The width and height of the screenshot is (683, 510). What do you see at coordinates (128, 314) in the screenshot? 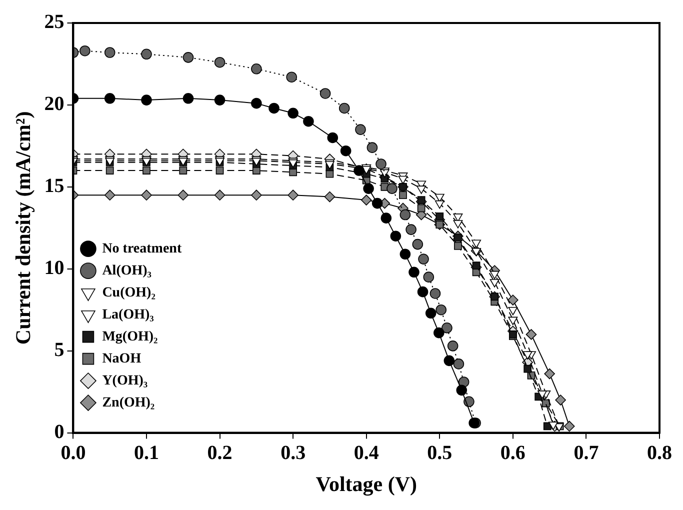
I see `legend-label: La(OH)₃` at bounding box center [128, 314].